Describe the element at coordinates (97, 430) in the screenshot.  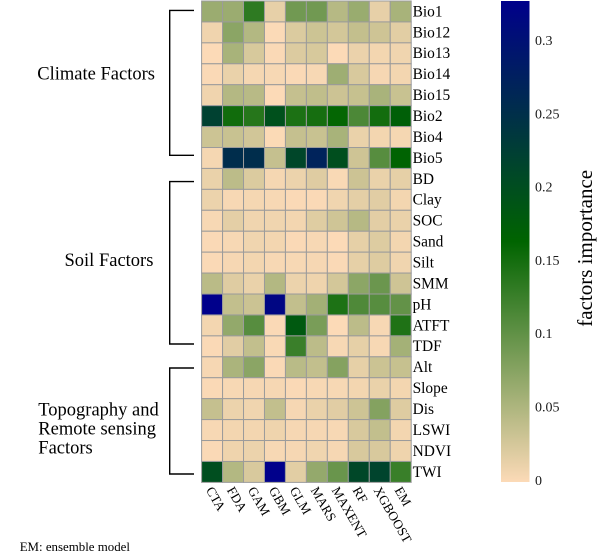
I see `svg-text: Remote sensing` at that location.